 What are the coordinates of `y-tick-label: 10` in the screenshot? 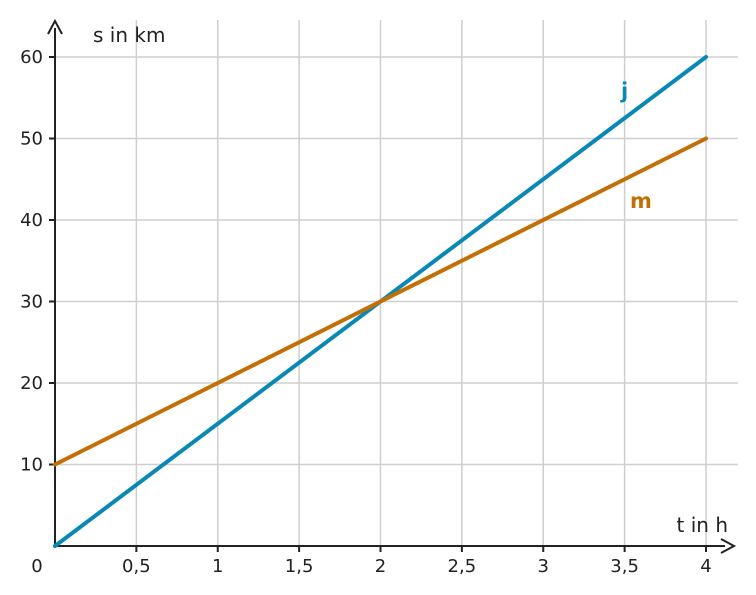 It's located at (31, 465).